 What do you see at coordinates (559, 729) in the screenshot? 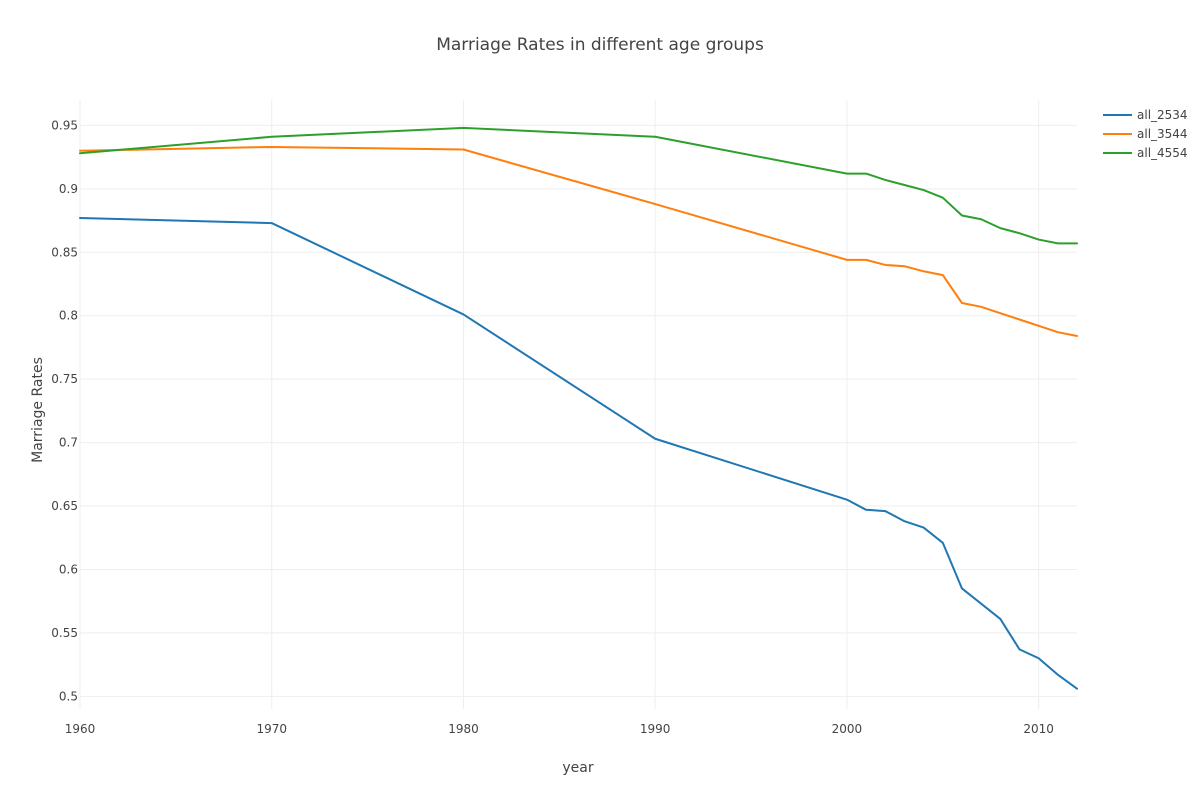
I see `x-axis-ticks: 1960 1970 1980 1990 2000 2010` at bounding box center [559, 729].